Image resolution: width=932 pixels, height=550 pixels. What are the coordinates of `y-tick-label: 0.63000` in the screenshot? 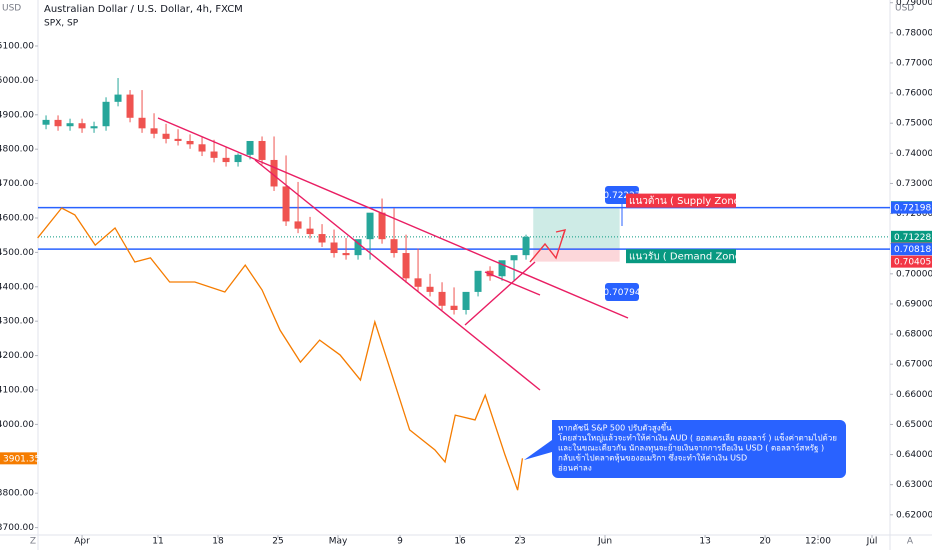 It's located at (914, 485).